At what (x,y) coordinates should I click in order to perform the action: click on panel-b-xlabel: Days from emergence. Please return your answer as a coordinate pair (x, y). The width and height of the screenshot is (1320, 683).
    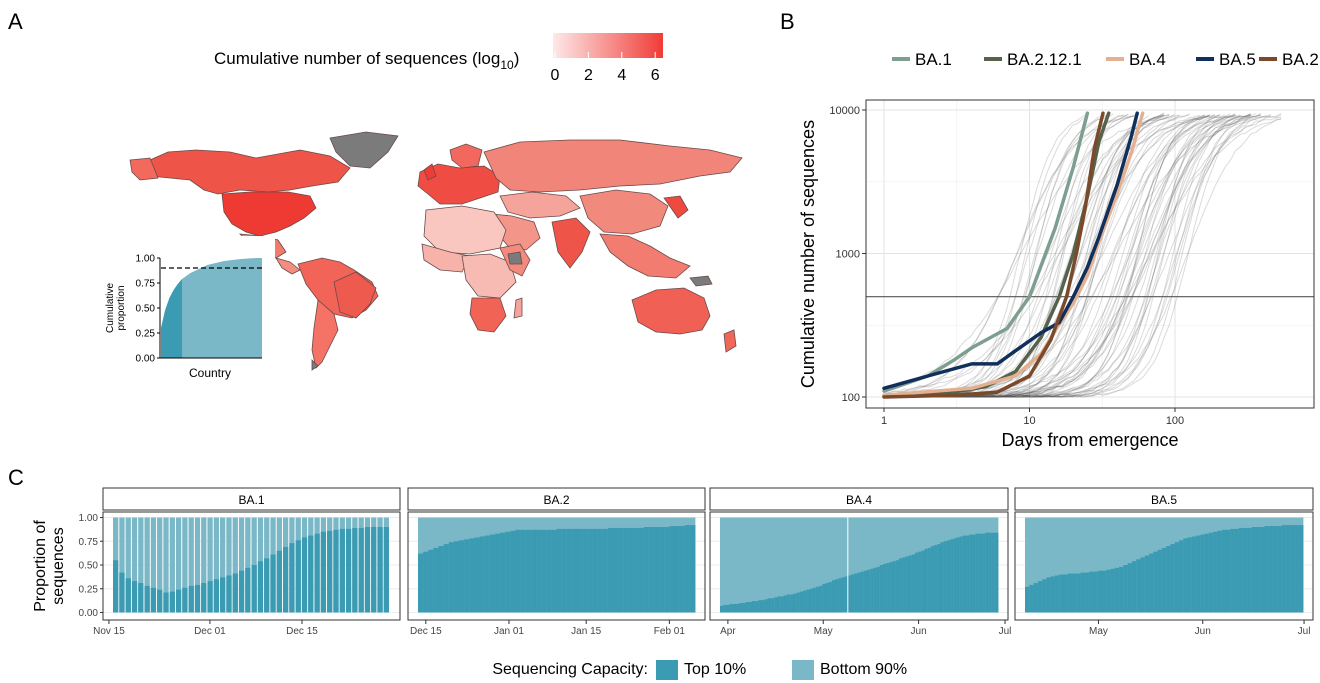
    Looking at the image, I should click on (1089, 440).